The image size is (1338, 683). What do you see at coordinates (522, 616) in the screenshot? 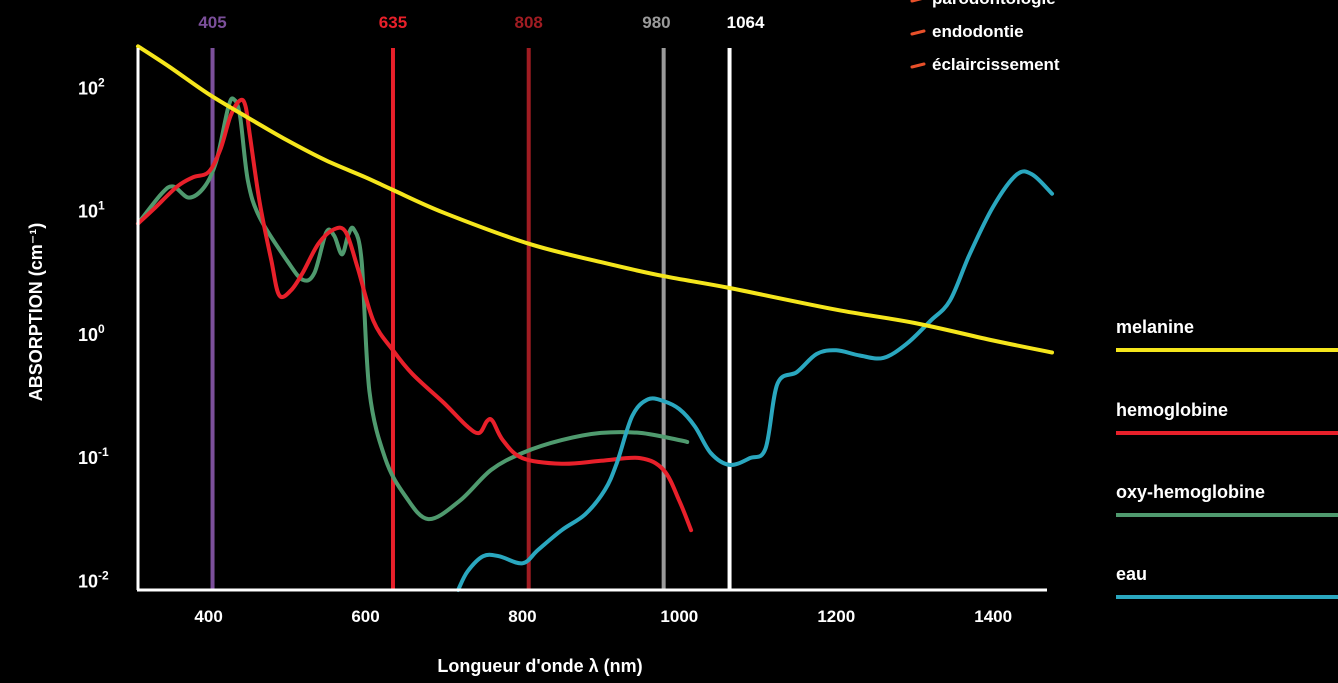
I see `x-tick-label-800: 800` at bounding box center [522, 616].